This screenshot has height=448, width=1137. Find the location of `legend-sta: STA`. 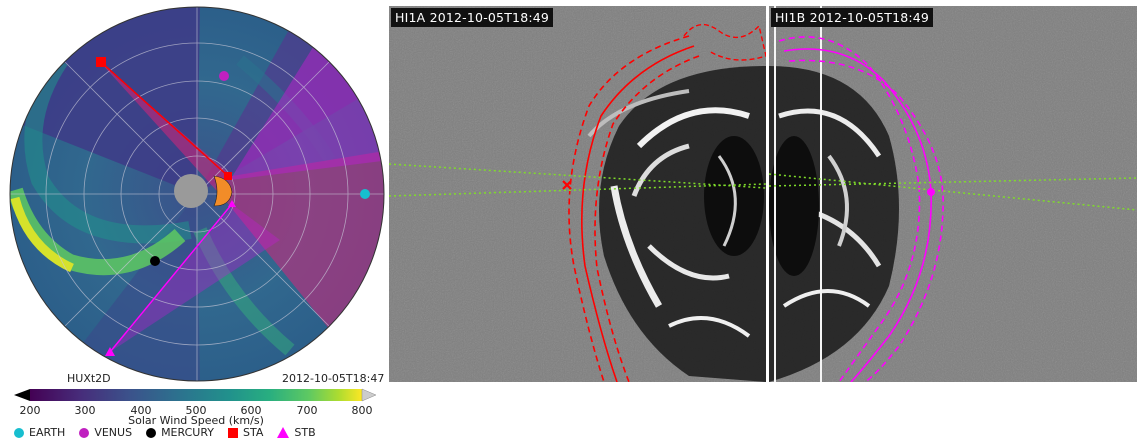

legend-sta: STA is located at coordinates (245, 432).